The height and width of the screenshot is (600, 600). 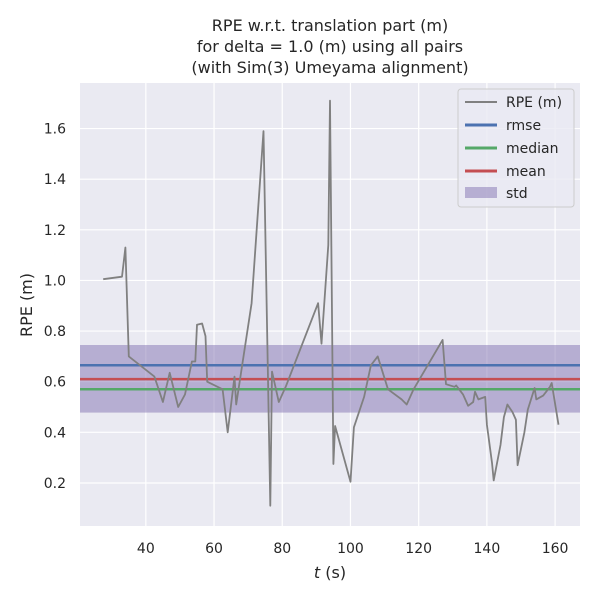 What do you see at coordinates (55, 281) in the screenshot?
I see `y-tick-label: 1.0` at bounding box center [55, 281].